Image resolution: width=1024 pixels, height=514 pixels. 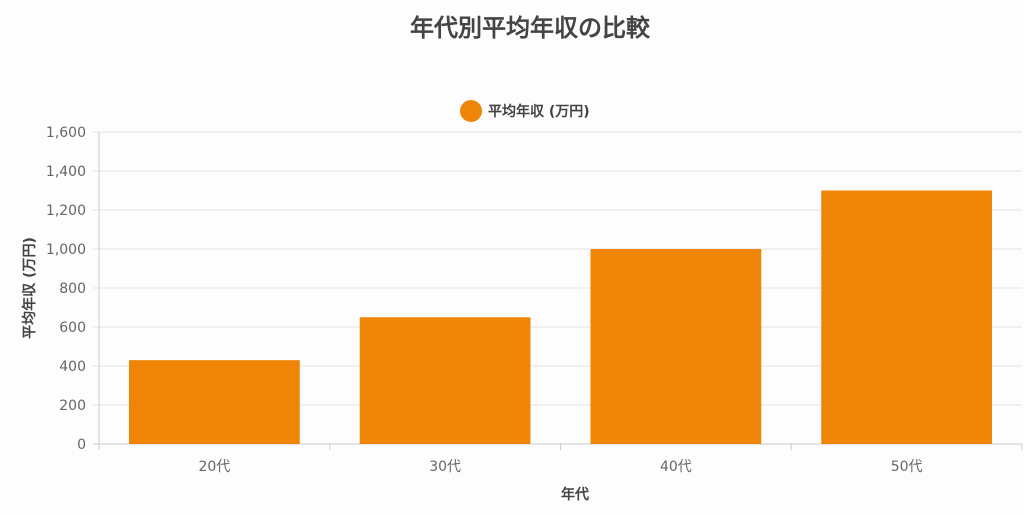 What do you see at coordinates (72, 328) in the screenshot?
I see `y-tick-label: 600` at bounding box center [72, 328].